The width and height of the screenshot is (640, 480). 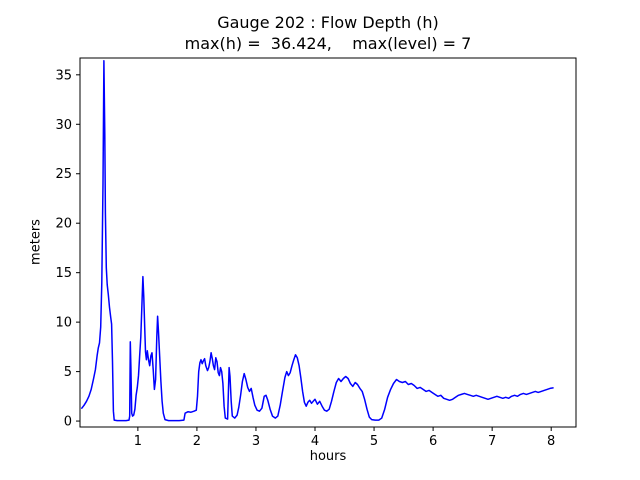 I want to click on x-tick-label: 5, so click(x=374, y=441).